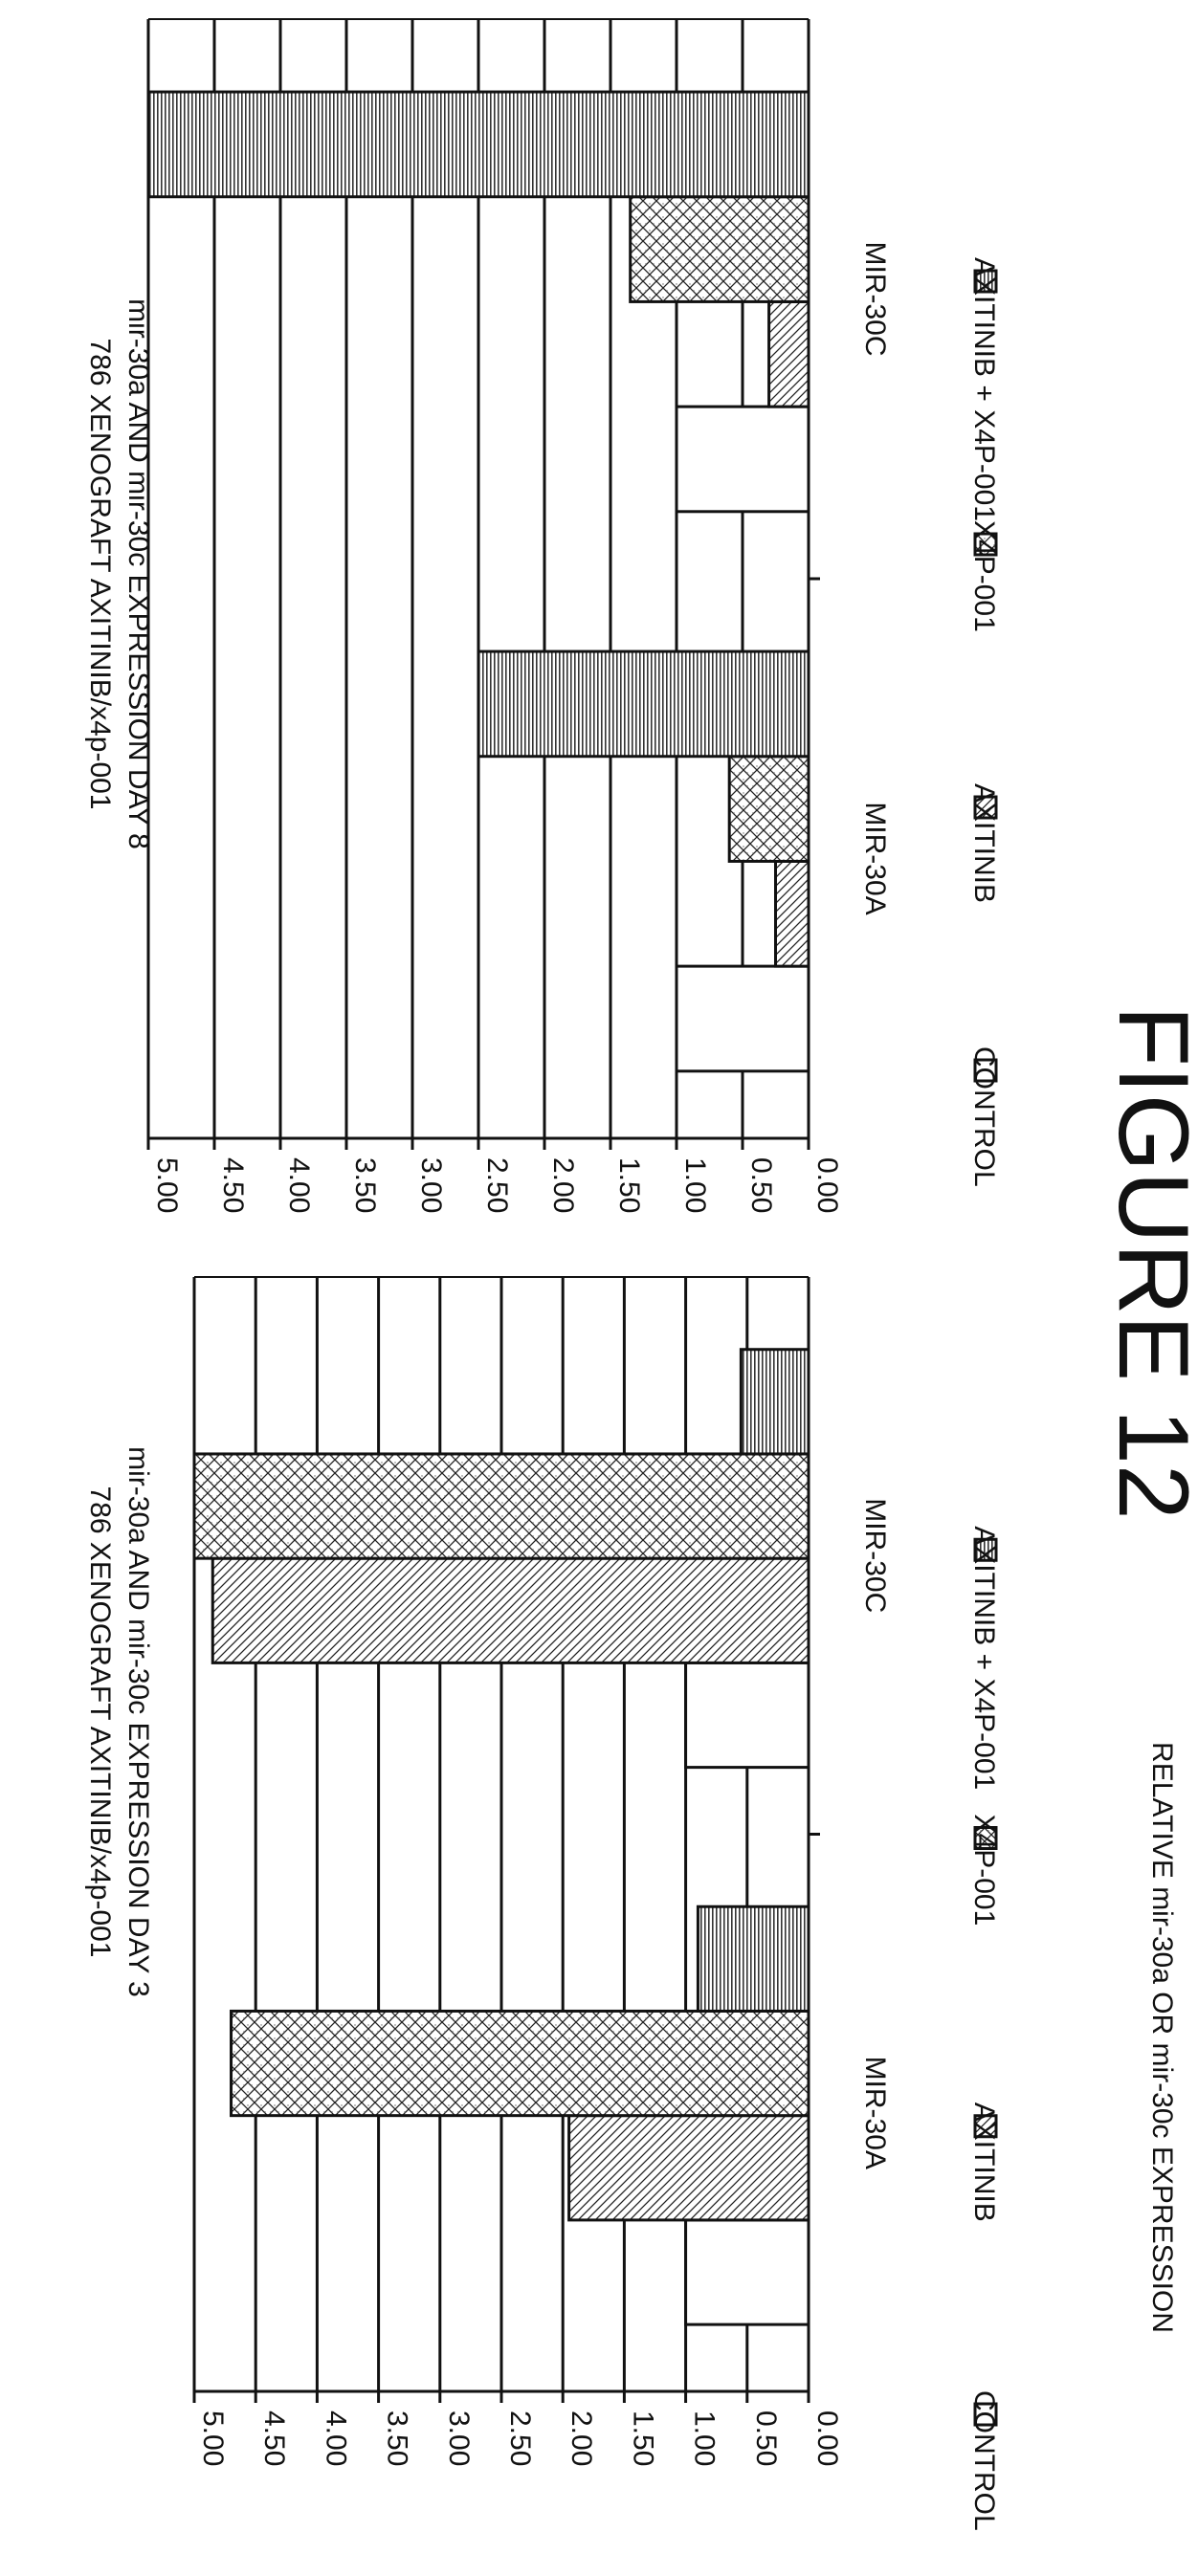 The height and width of the screenshot is (2576, 1198). I want to click on legend: CONTROL AXITINIB X4P-001AXITINIB + X4P-001, so click(984, 722).